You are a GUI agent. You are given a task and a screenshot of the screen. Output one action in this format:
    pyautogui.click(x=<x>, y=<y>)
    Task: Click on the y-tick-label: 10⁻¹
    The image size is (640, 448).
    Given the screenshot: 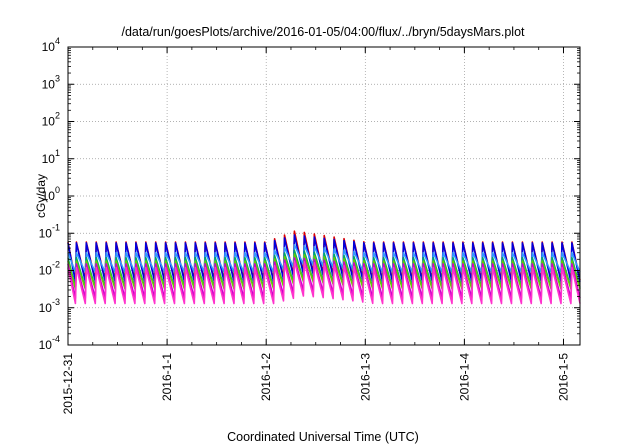 What is the action you would take?
    pyautogui.click(x=49, y=231)
    